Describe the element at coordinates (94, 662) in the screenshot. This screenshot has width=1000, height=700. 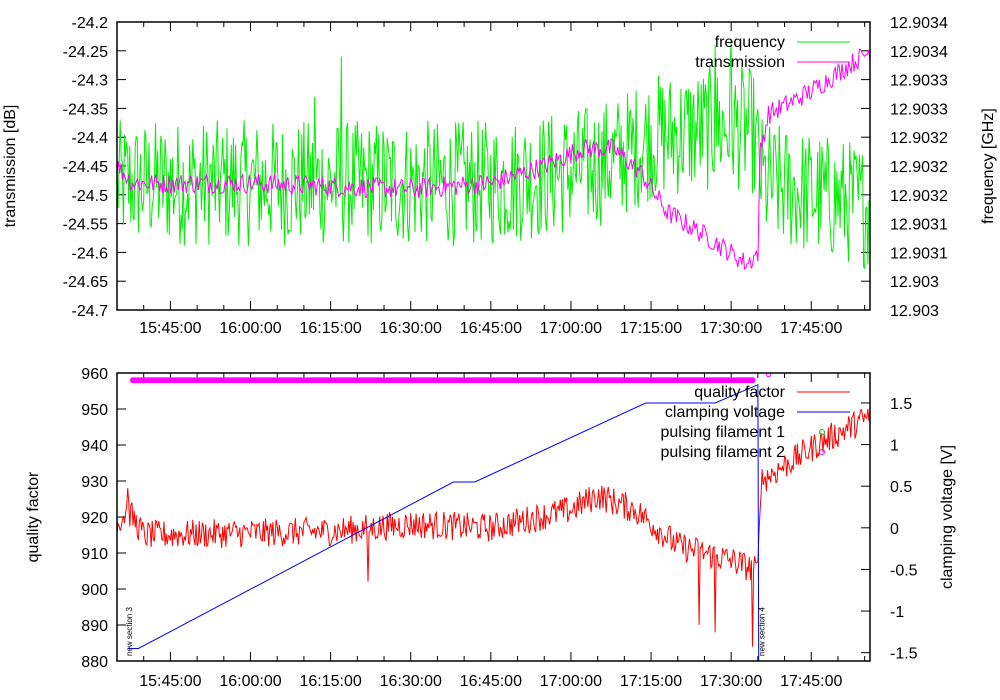
I see `y-tick-label: 880` at that location.